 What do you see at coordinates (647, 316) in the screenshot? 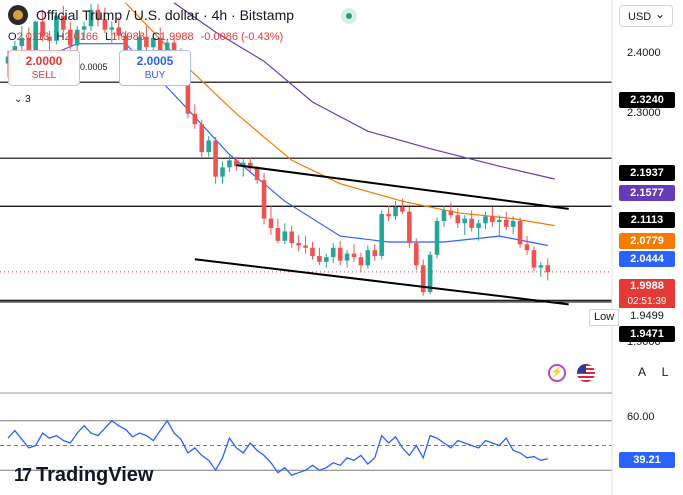
I see `low-value-tag: 1.9499` at bounding box center [647, 316].